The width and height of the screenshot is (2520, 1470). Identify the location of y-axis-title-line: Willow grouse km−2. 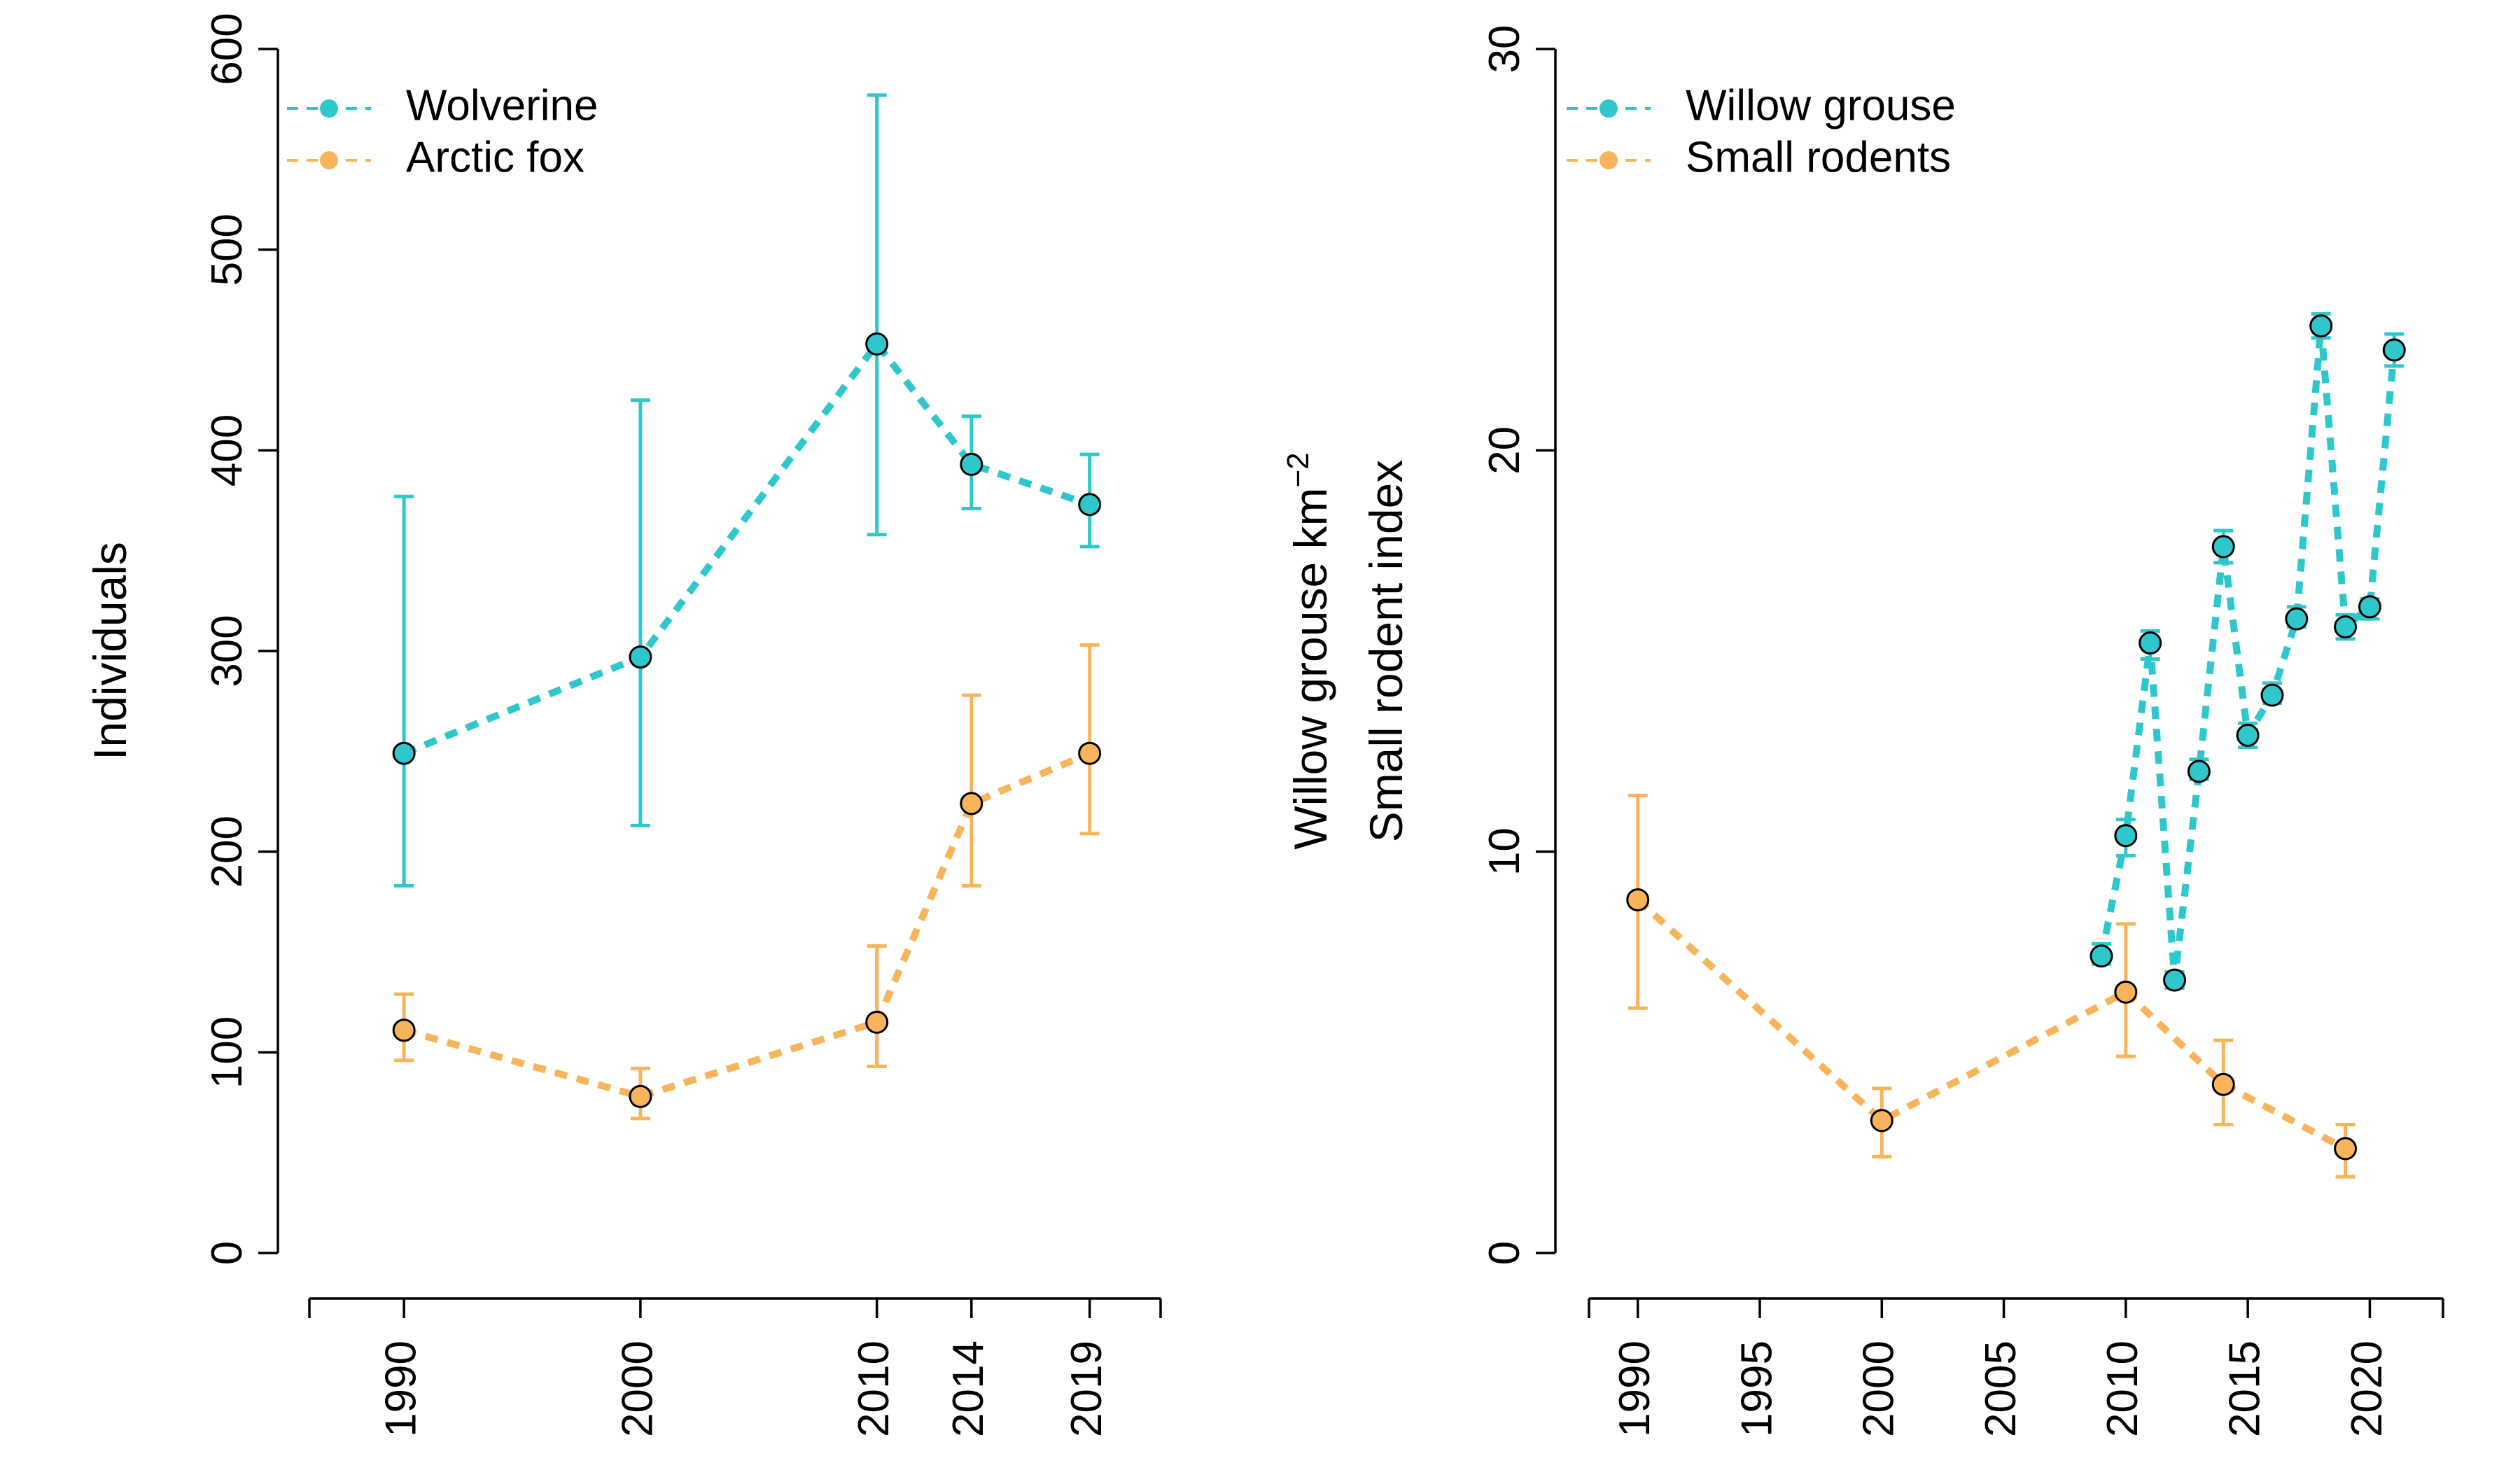
(1308, 650).